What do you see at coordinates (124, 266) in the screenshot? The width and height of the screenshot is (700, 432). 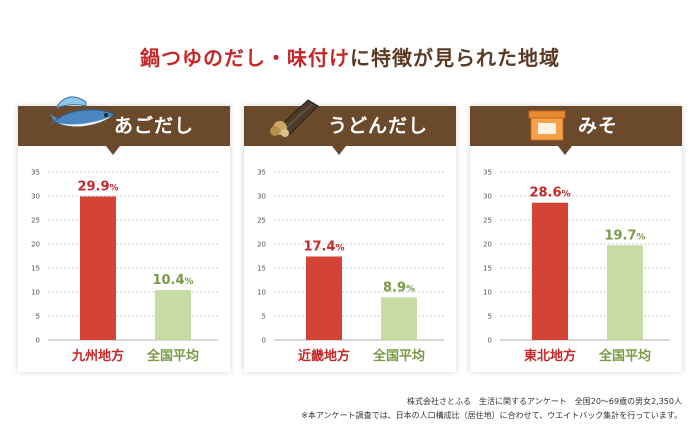 I see `bar-chart-ago: 0 5 10 15 20 25 30 35 29.9% 九州地方 10.4% 全国平均` at bounding box center [124, 266].